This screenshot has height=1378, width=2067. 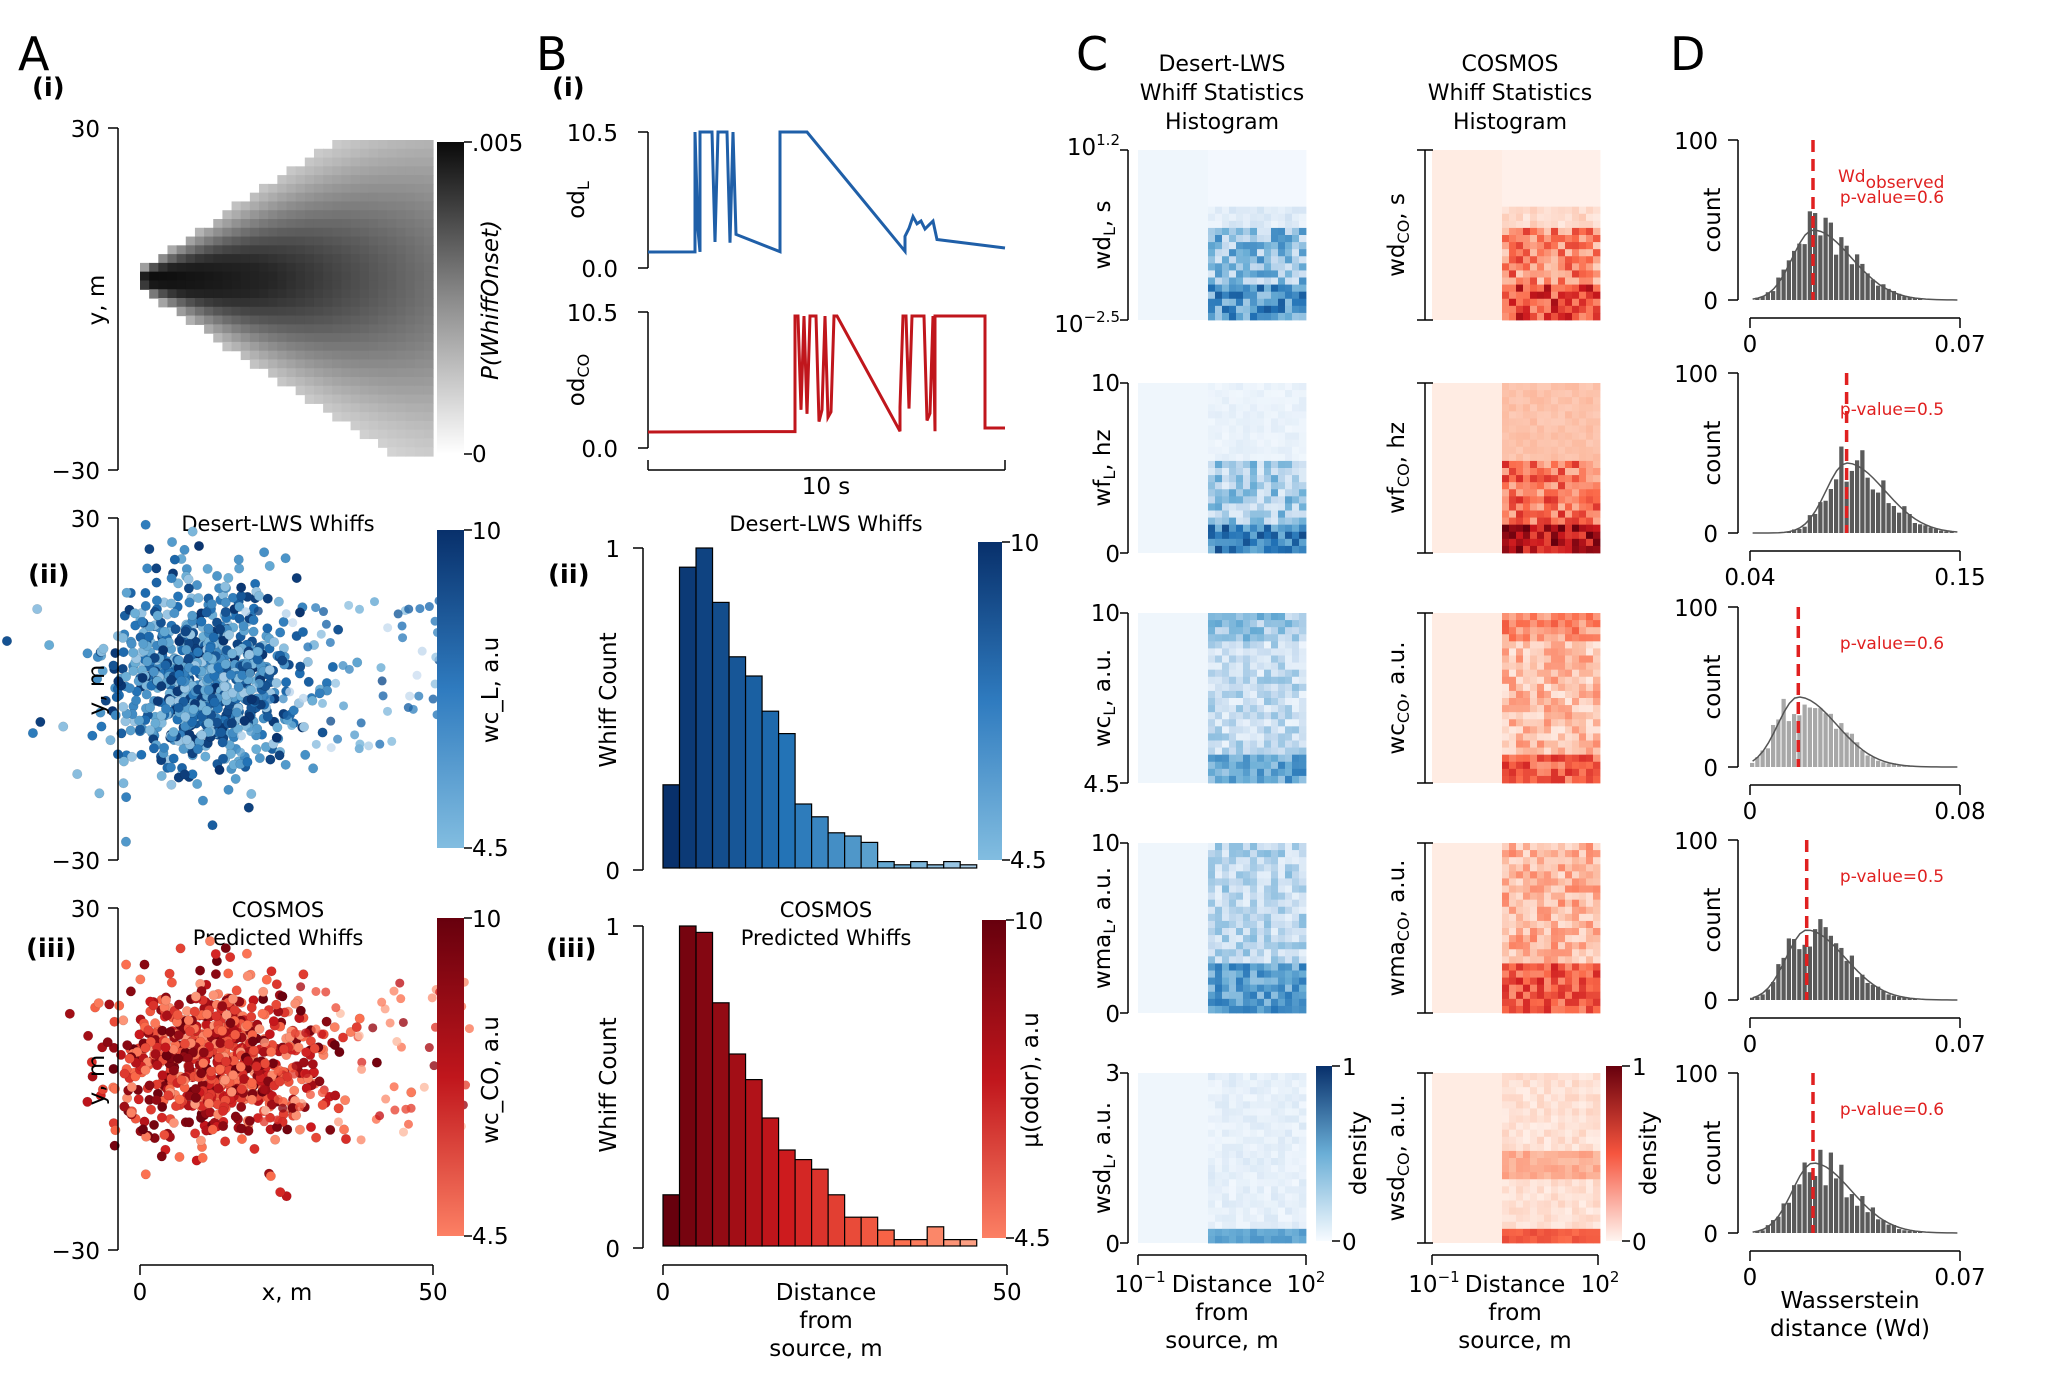 I want to click on a-i-axes: 30 −30 y, m .005 0 P(WhiffOnset), so click(x=287, y=301).